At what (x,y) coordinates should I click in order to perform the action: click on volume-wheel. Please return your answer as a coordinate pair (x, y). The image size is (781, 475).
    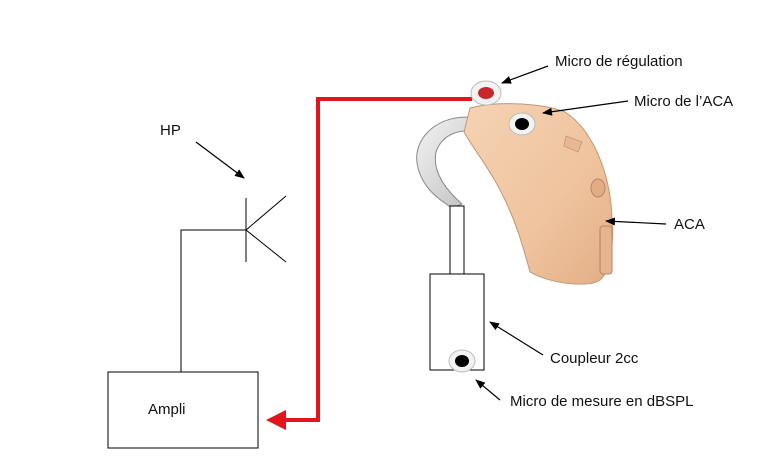
    Looking at the image, I should click on (598, 188).